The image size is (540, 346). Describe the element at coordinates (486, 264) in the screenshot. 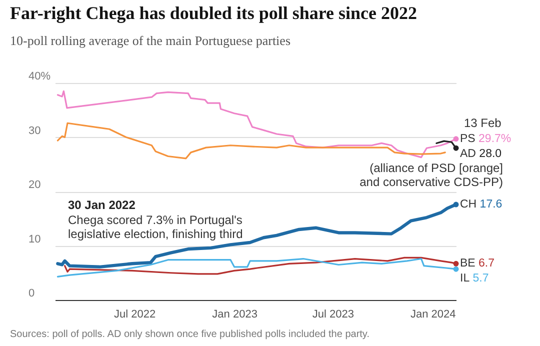

I see `data-label: 6.7` at that location.